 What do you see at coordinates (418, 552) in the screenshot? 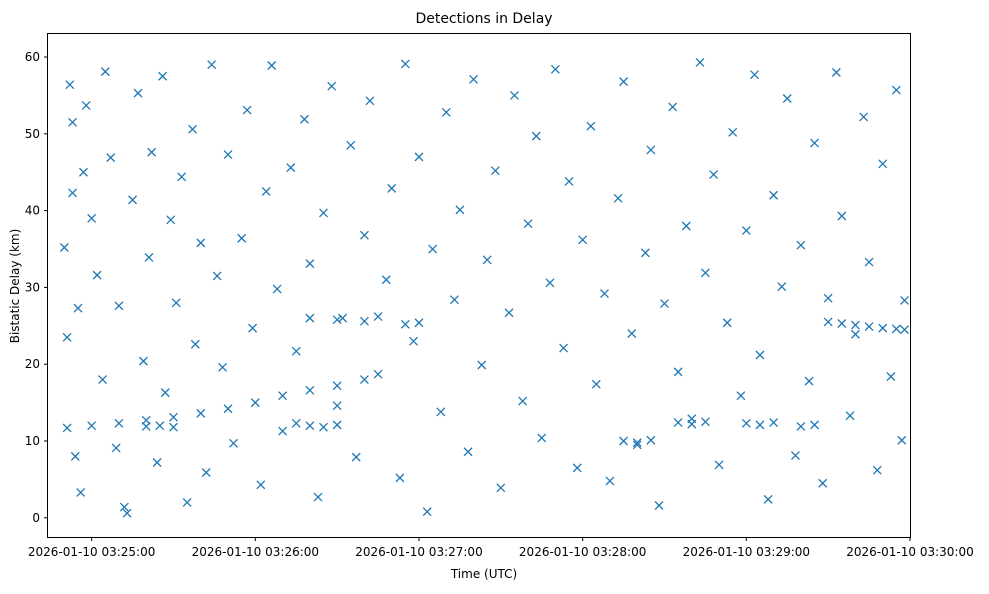
I see `x-tick-label: 2026-01-10 03:27:00` at bounding box center [418, 552].